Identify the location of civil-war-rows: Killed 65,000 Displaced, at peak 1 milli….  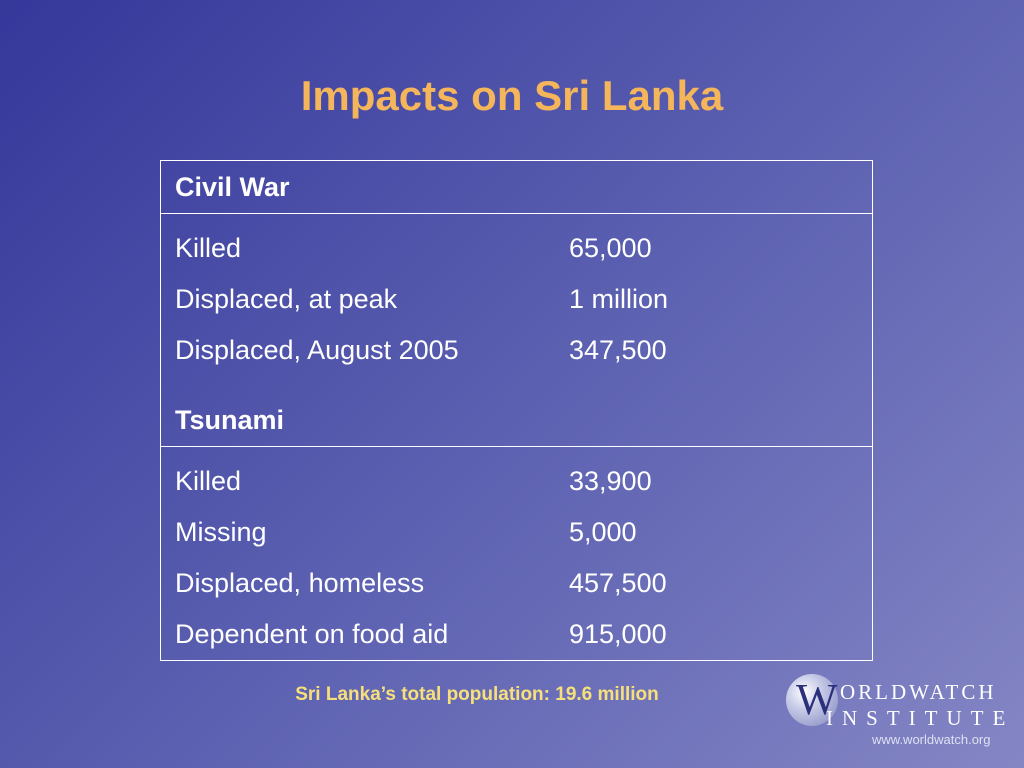
(516, 295).